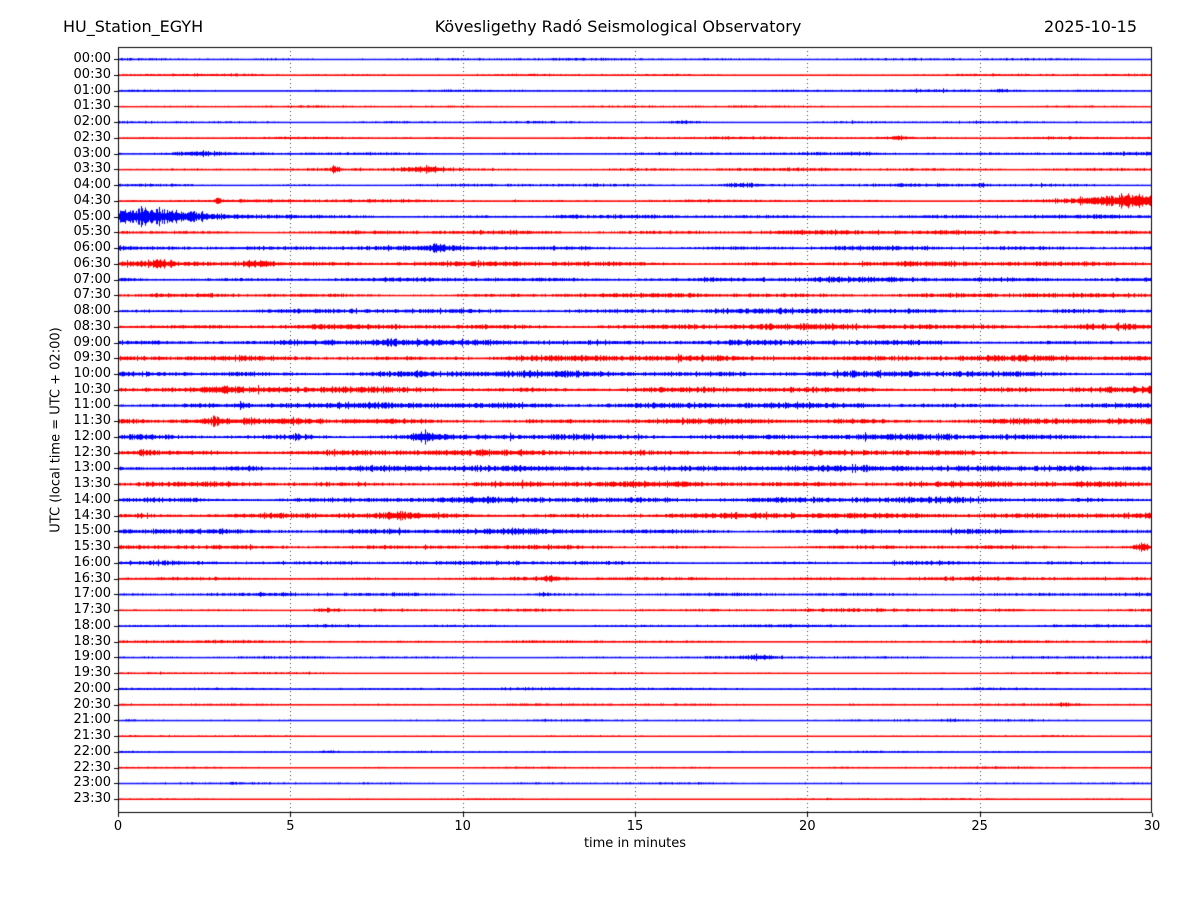 This screenshot has width=1200, height=900. Describe the element at coordinates (92, 436) in the screenshot. I see `y-tick-label: 12:00` at that location.